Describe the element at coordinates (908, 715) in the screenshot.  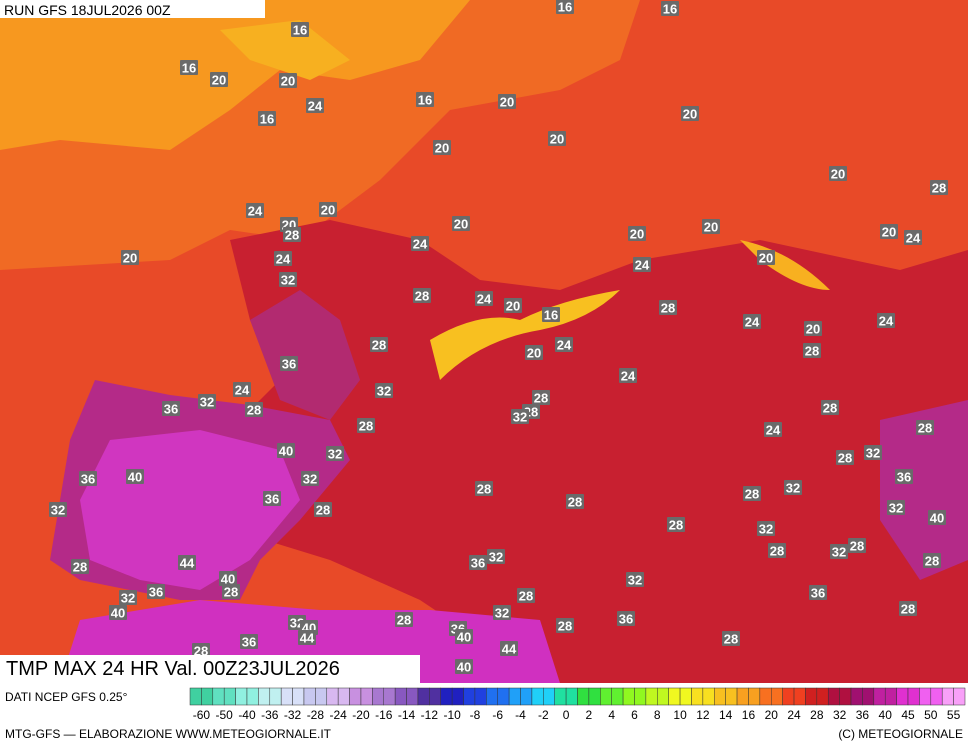
I see `colorbar-label: 45` at that location.